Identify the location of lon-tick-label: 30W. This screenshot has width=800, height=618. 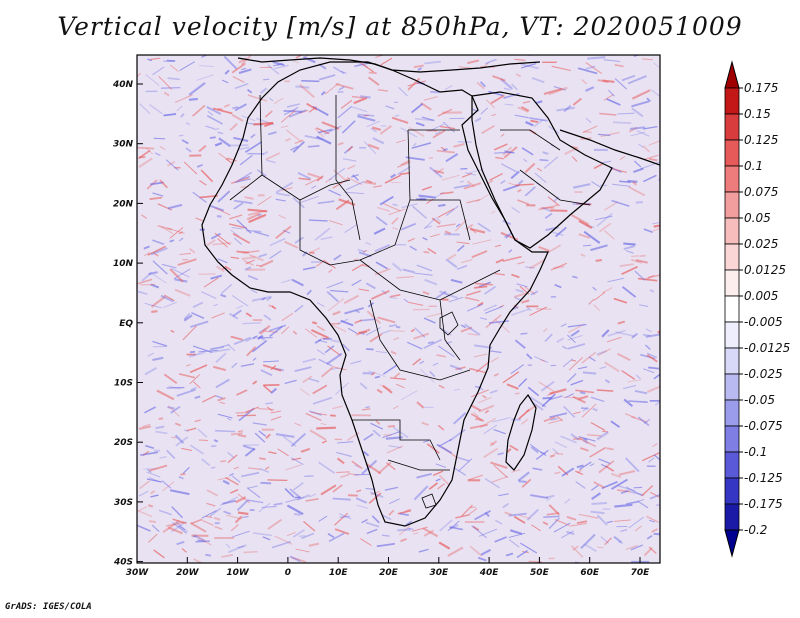
(138, 573).